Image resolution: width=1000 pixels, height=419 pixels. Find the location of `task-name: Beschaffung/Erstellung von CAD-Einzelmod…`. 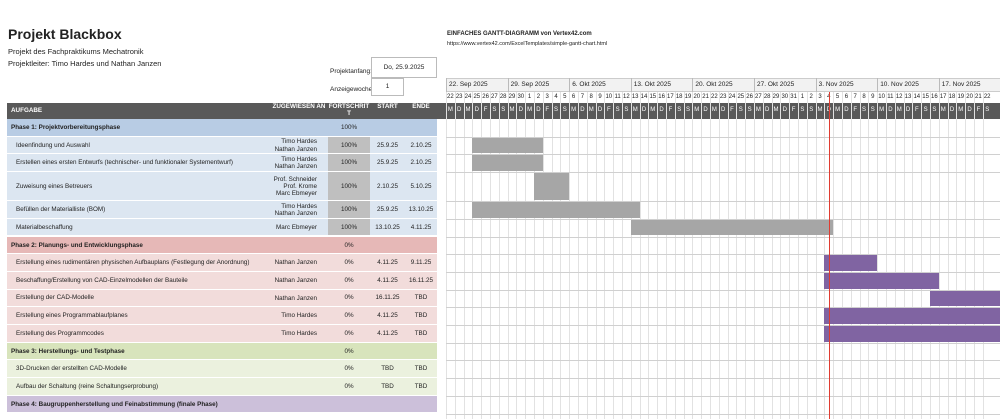

task-name: Beschaffung/Erstellung von CAD-Einzelmod… is located at coordinates (102, 280).